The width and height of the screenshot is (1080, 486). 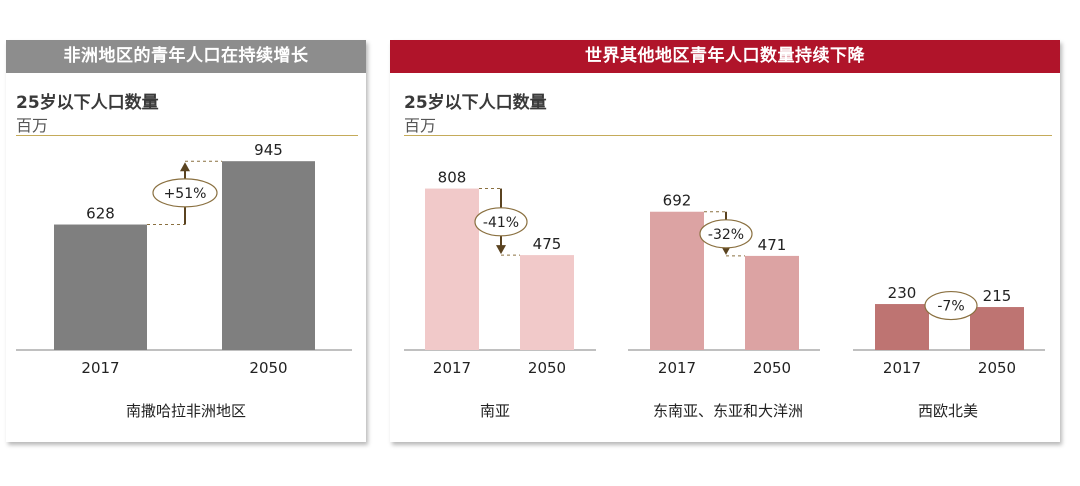 What do you see at coordinates (772, 245) in the screenshot?
I see `bar-value-label: 471` at bounding box center [772, 245].